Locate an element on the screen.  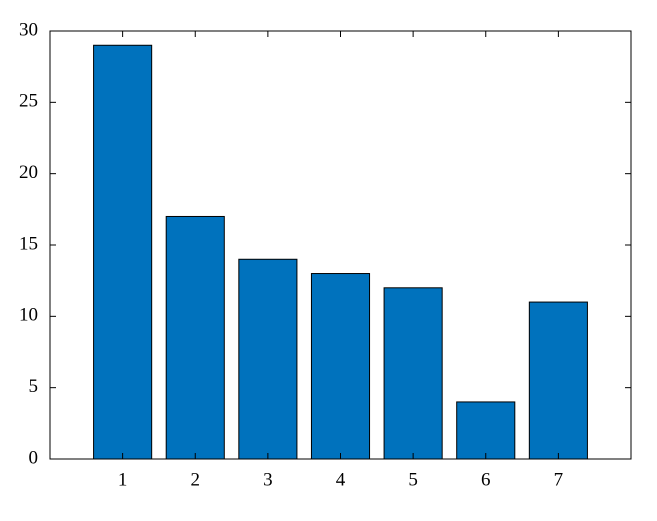
x-tick-label: 4 is located at coordinates (341, 479).